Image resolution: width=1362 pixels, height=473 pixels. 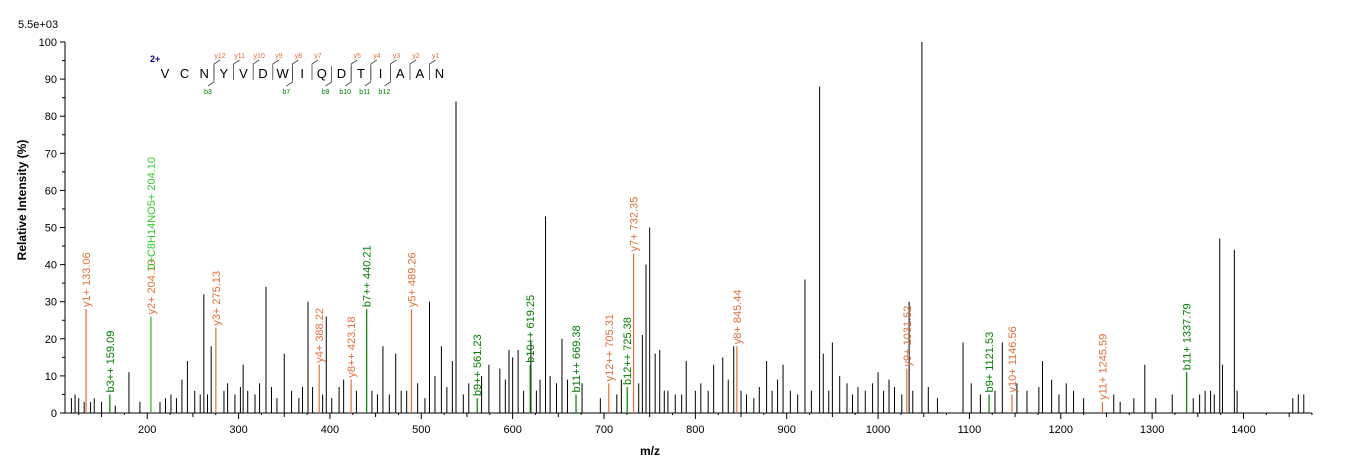 I want to click on peak-label: y12++ 705.31, so click(x=610, y=347).